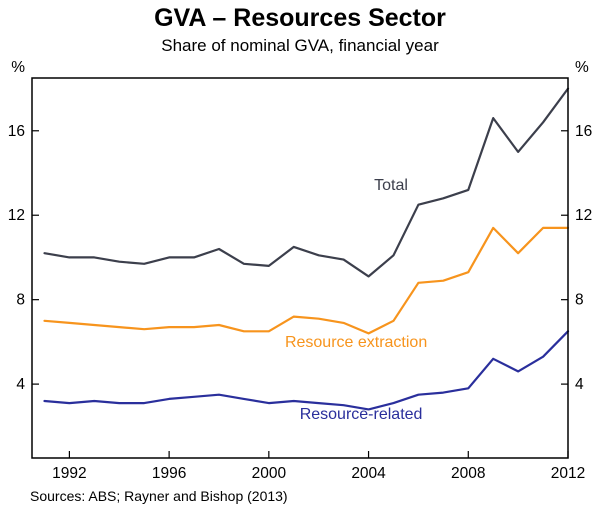 Image resolution: width=600 pixels, height=507 pixels. I want to click on x-axis-label: 2012, so click(568, 473).